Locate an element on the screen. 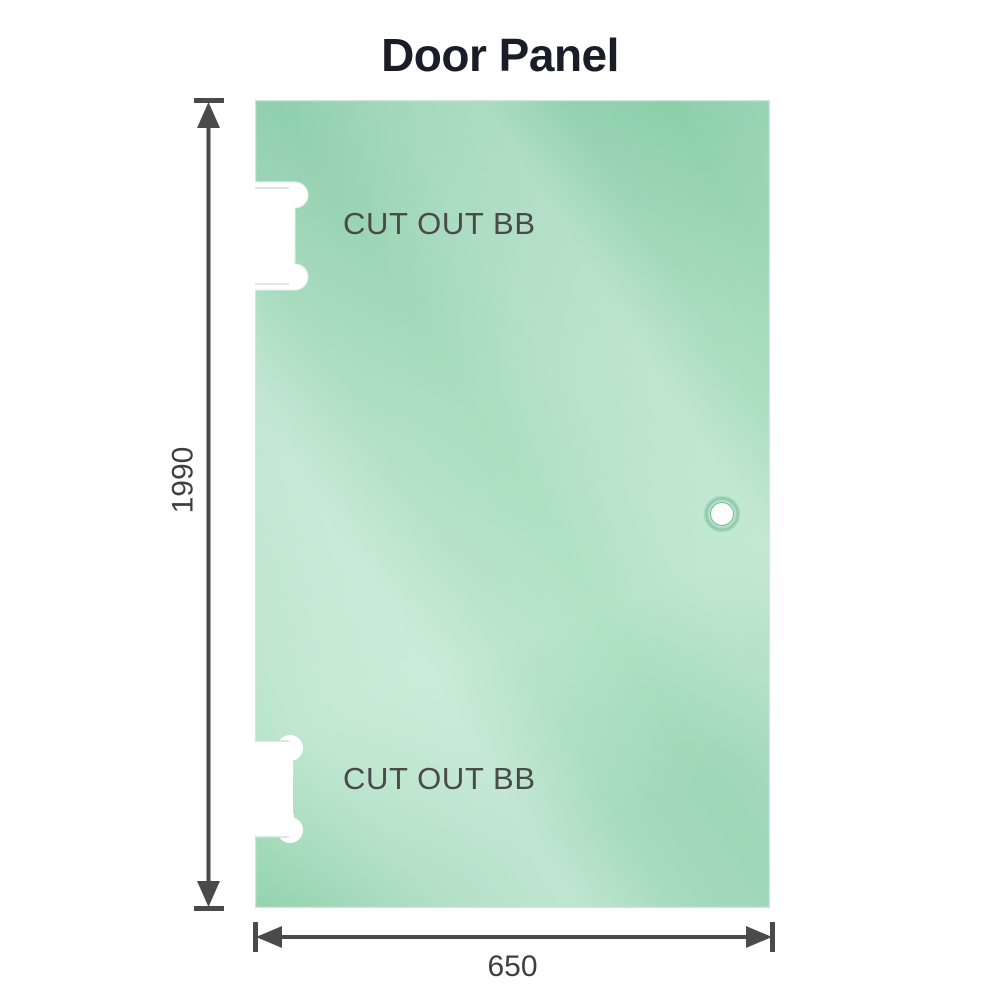 This screenshot has height=1000, width=1000. dimension-width is located at coordinates (514, 937).